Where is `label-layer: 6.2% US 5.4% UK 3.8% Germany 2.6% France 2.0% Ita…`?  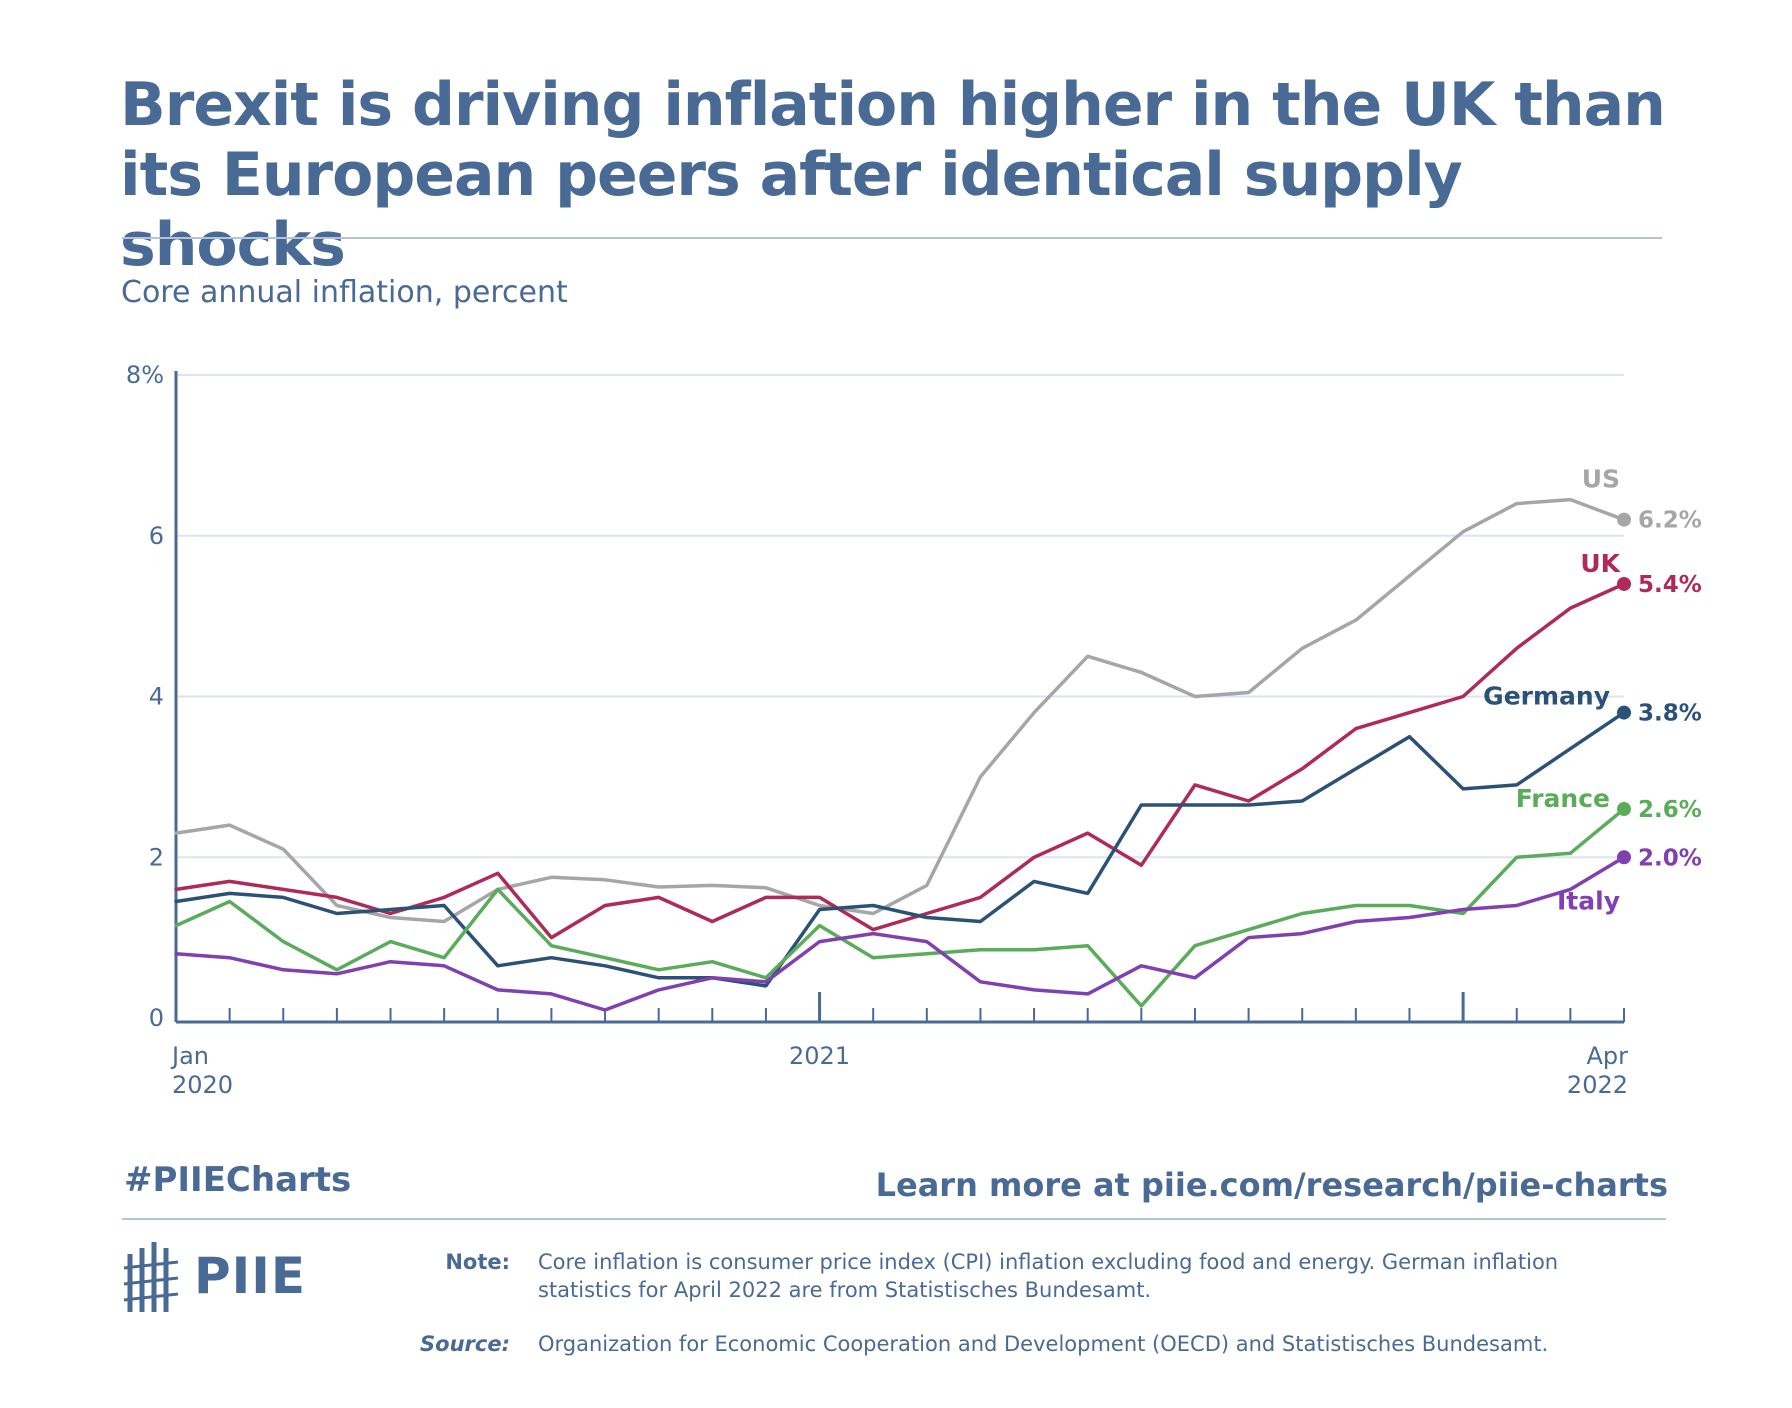 label-layer: 6.2% US 5.4% UK 3.8% Germany 2.6% France 2.0% Ita… is located at coordinates (1592, 690).